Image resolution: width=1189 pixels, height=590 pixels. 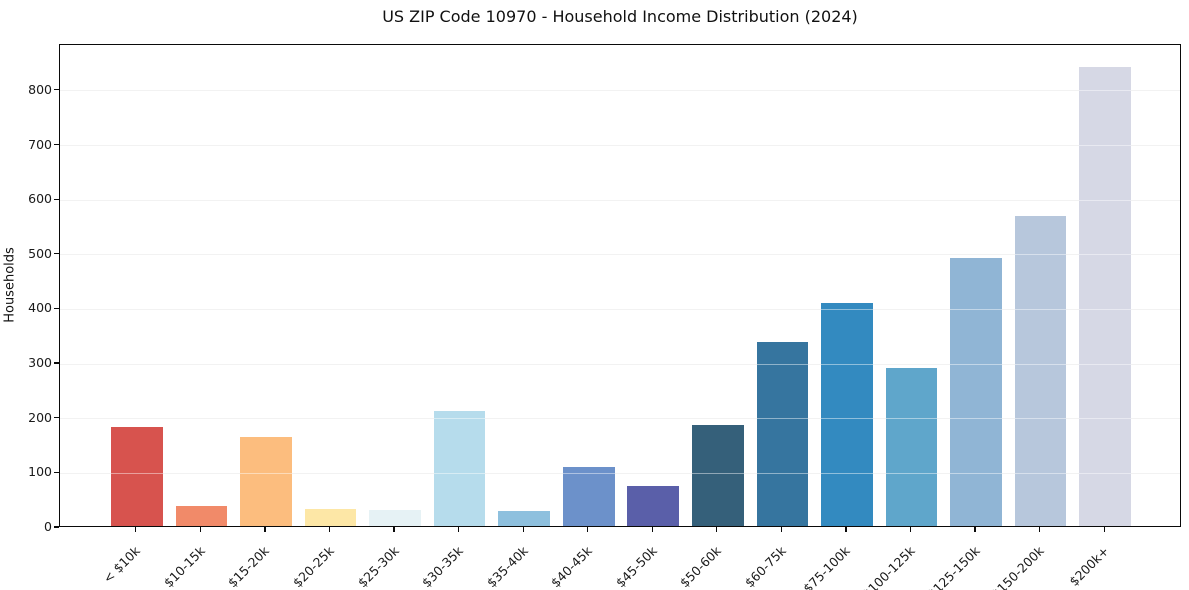 I want to click on bar-$35-40k, so click(x=524, y=518).